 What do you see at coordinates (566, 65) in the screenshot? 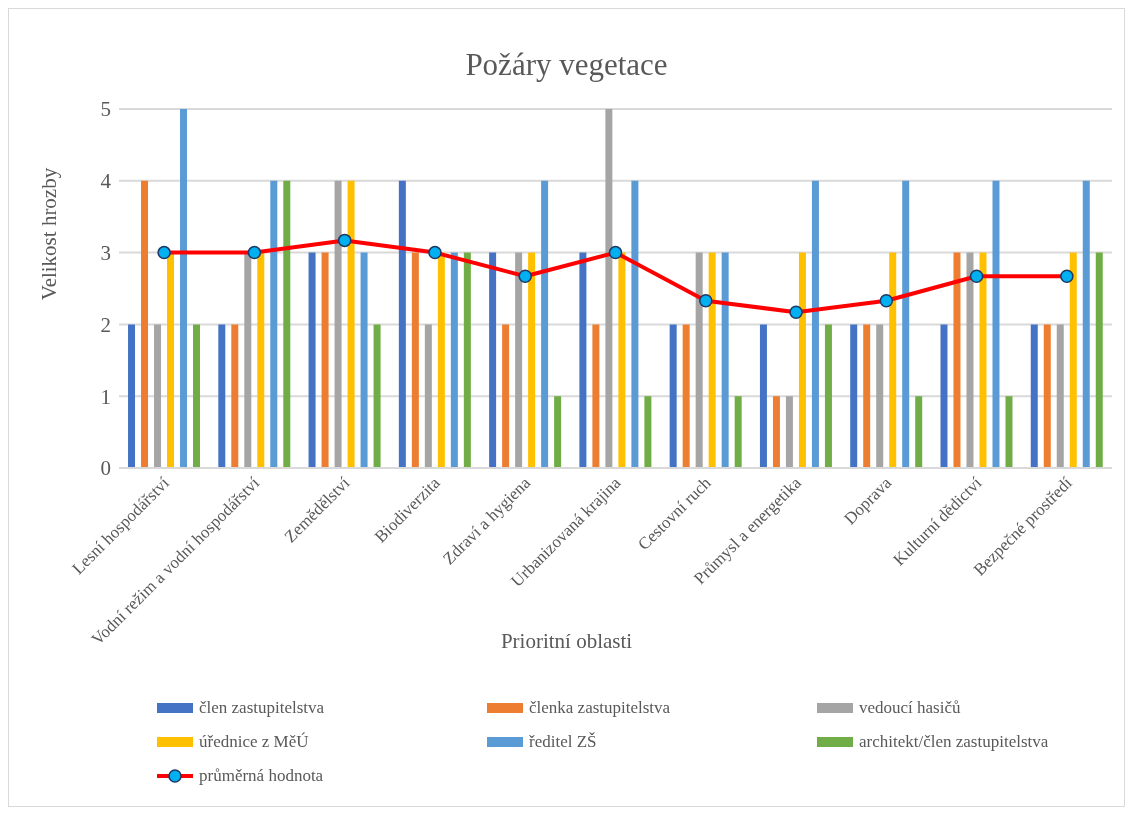
I see `chart-title: Požáry vegetace` at bounding box center [566, 65].